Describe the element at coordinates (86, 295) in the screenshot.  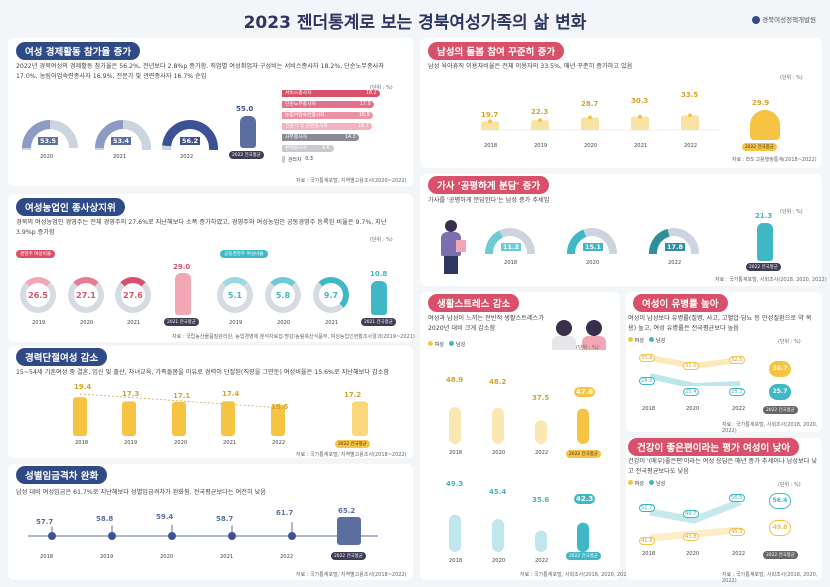
I see `farmer-left-donut-2020: 27.1` at that location.